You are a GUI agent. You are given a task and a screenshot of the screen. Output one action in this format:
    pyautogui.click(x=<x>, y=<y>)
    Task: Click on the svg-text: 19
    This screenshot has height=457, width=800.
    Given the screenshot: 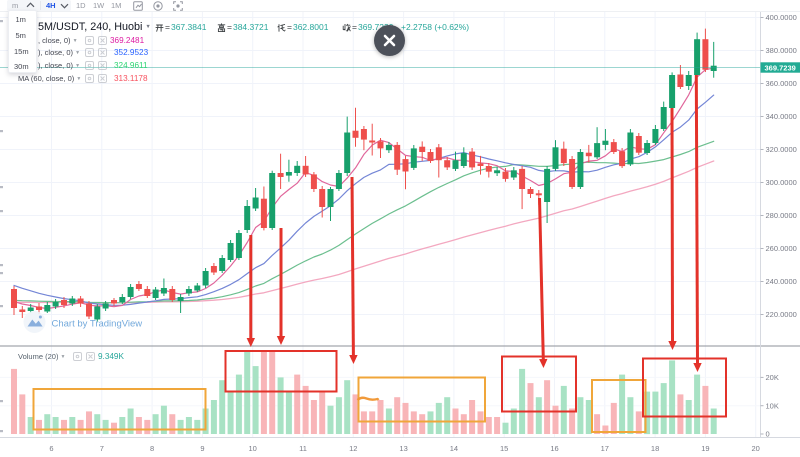 What is the action you would take?
    pyautogui.click(x=705, y=448)
    